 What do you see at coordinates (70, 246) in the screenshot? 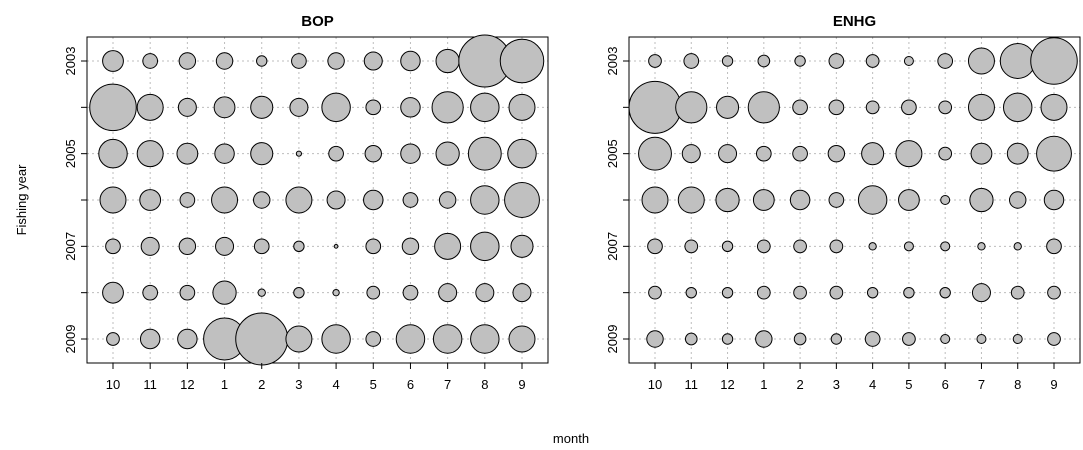
I see `y-tick-label: 2007` at bounding box center [70, 246].